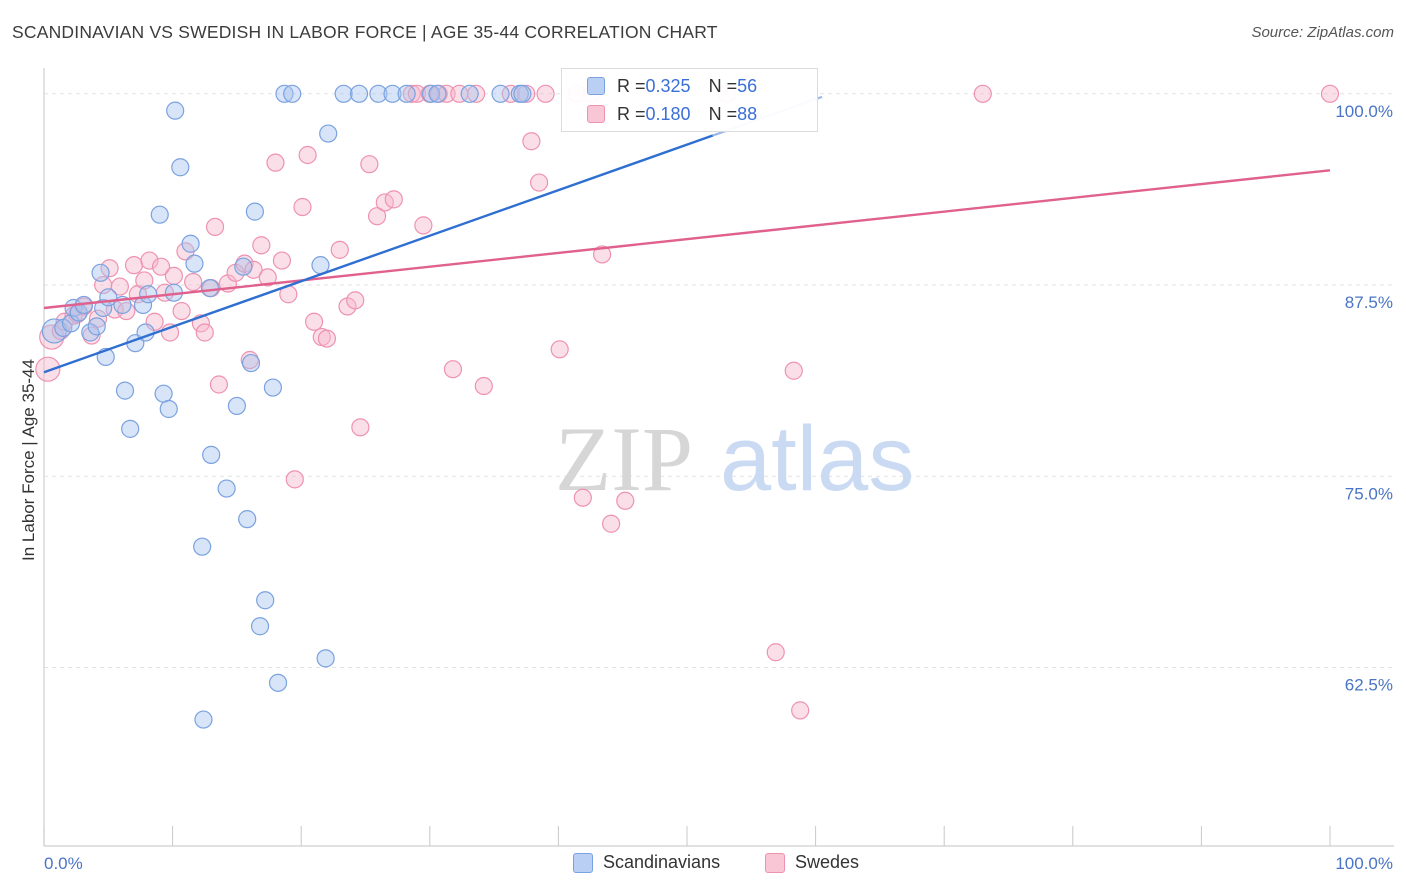 Image resolution: width=1406 pixels, height=892 pixels. What do you see at coordinates (1369, 685) in the screenshot?
I see `y-tick-label: 62.5%` at bounding box center [1369, 685].